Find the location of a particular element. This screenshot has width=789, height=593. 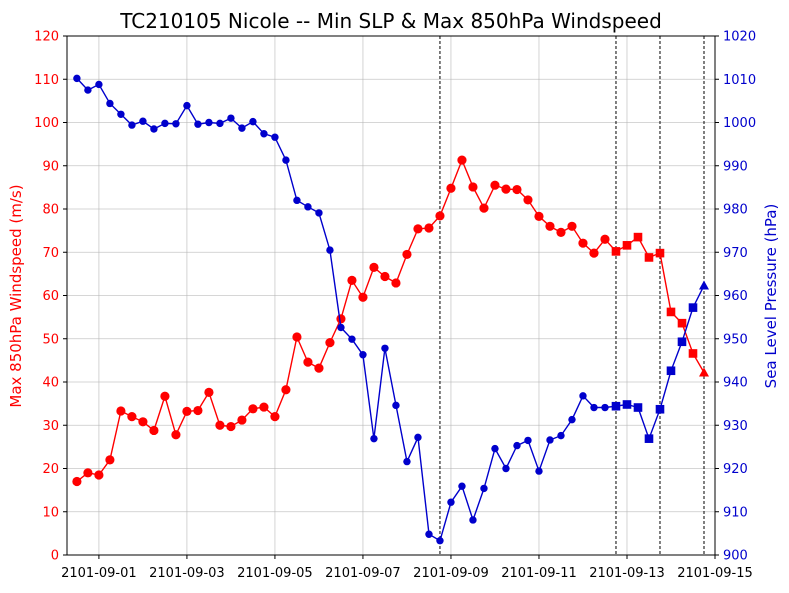

x-tick-label: 2101-09-15 is located at coordinates (715, 573).